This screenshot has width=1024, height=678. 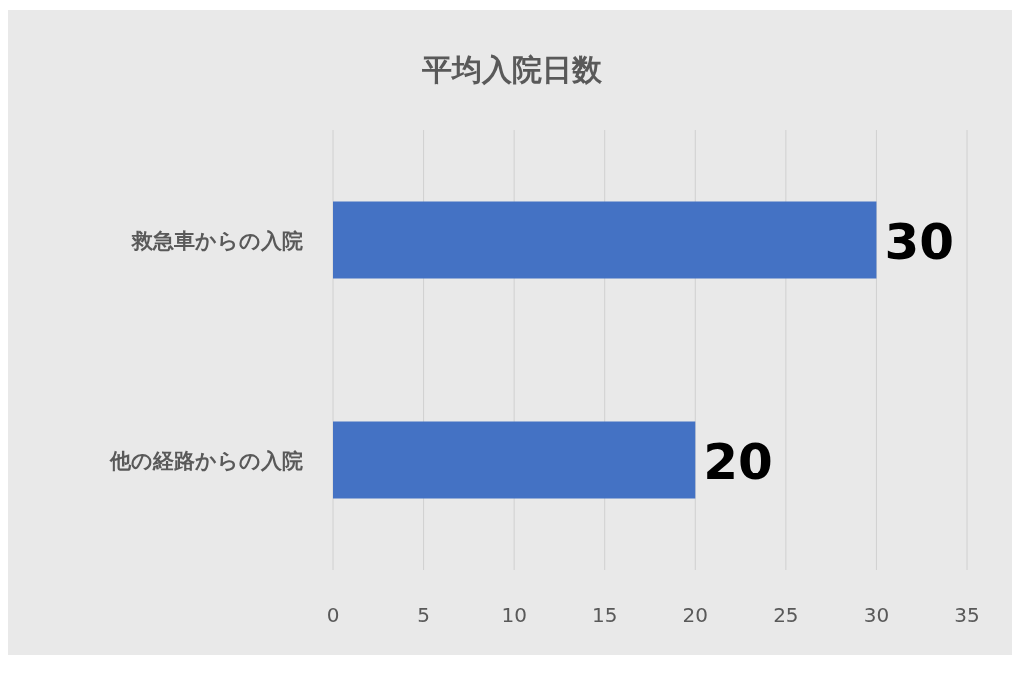 I want to click on y-tick-label: 救急車からの入院, so click(x=216, y=241).